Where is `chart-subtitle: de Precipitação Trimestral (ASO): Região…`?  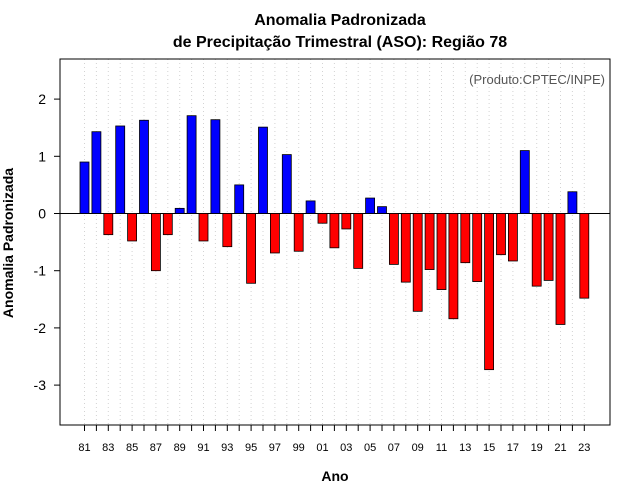 chart-subtitle: de Precipitação Trimestral (ASO): Região… is located at coordinates (340, 42).